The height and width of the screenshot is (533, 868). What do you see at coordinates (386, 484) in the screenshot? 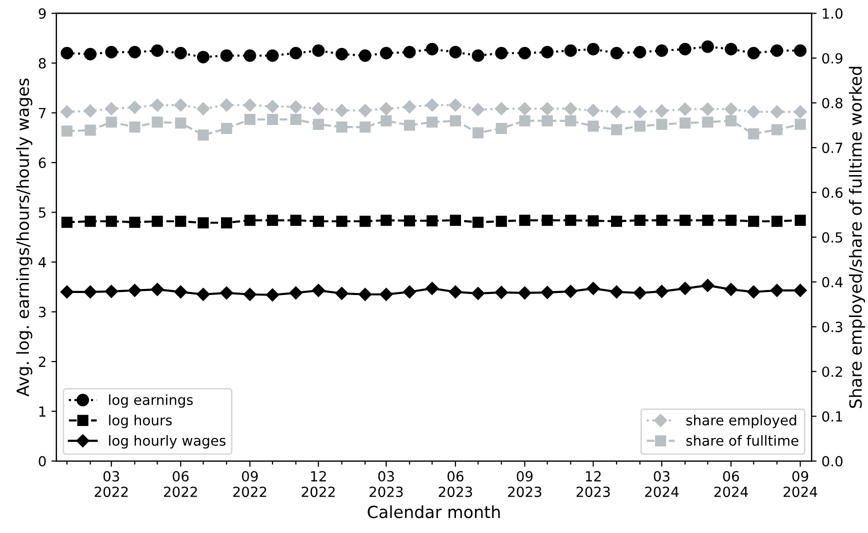
I see `x-tick-label: 03 2023` at bounding box center [386, 484].